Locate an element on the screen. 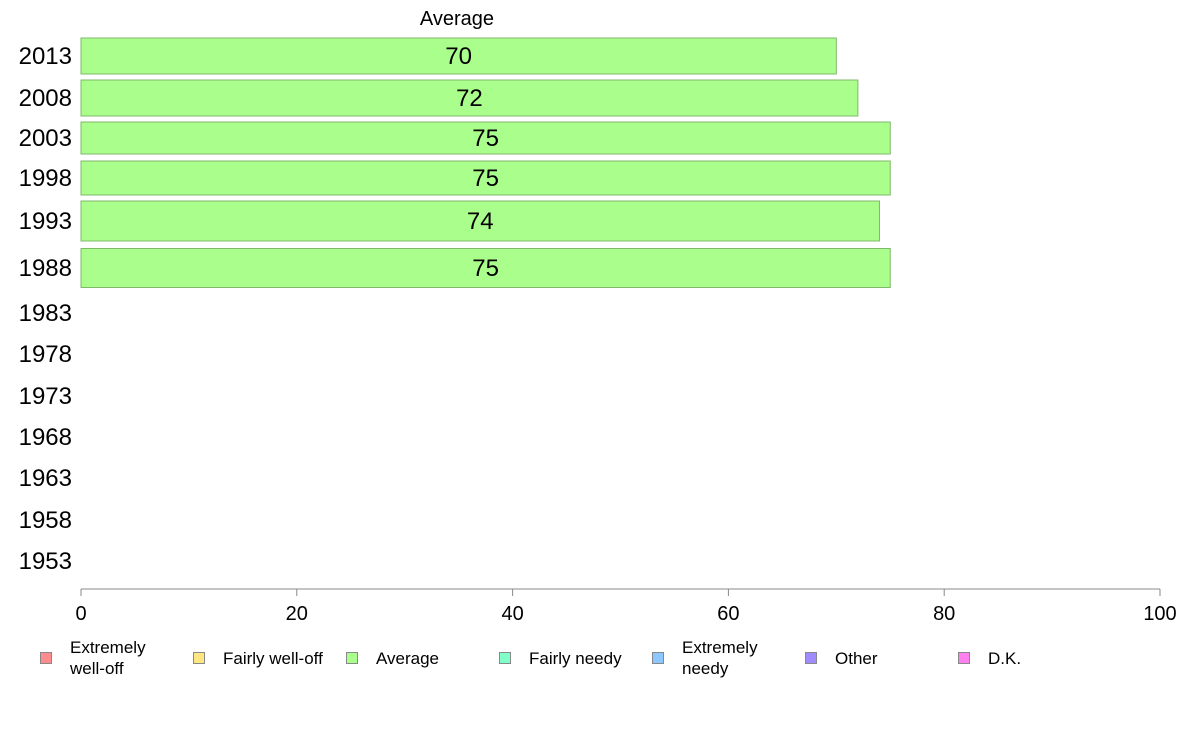 This screenshot has height=736, width=1188. x-tick-label: 100 is located at coordinates (1159, 614).